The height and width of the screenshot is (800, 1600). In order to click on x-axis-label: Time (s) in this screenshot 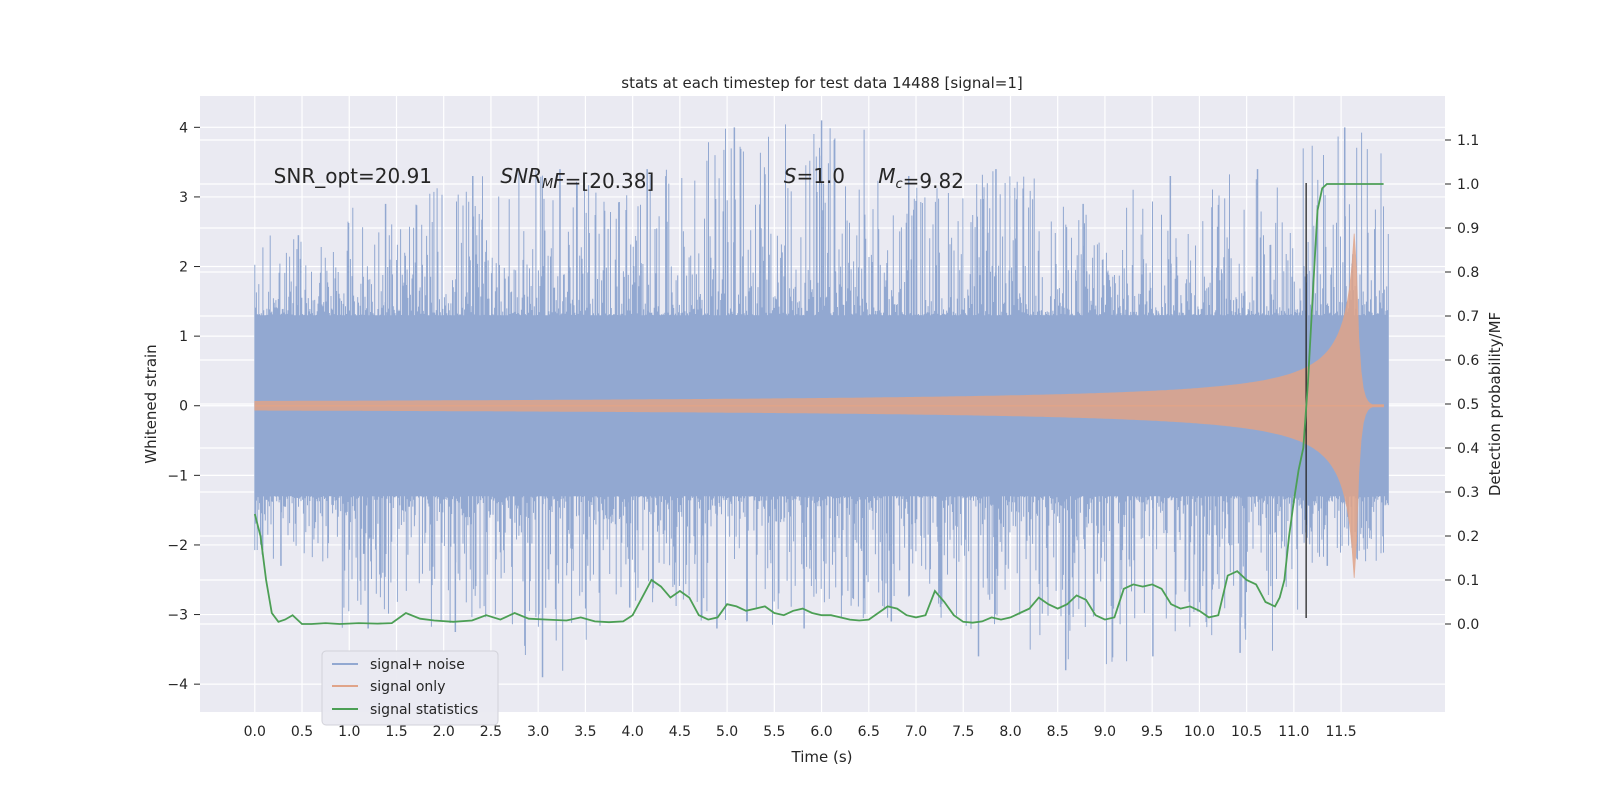, I will do `click(822, 757)`.